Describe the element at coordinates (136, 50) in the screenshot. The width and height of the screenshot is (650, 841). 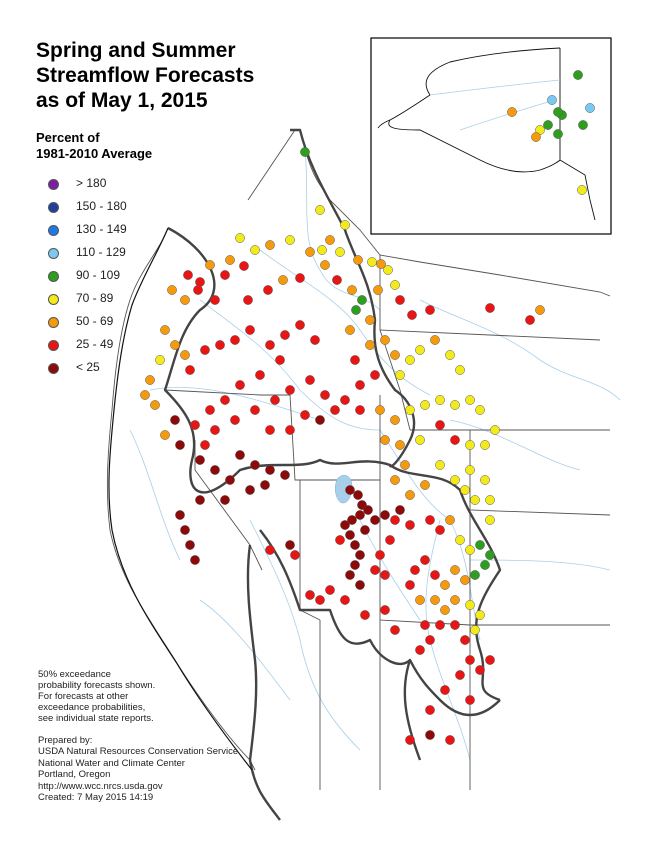
I see `title-line-1: Spring and Summer` at that location.